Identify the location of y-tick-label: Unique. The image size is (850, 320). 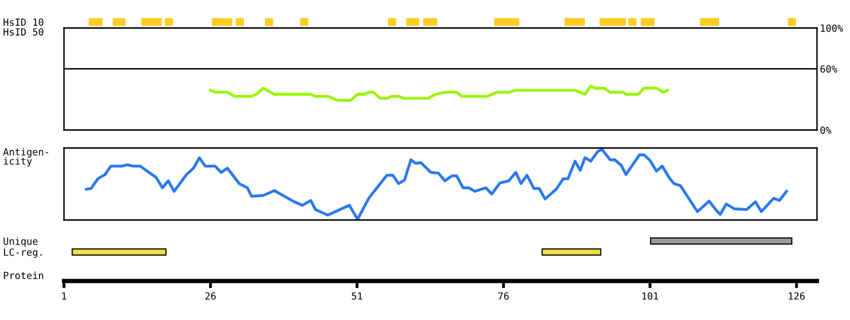
(21, 242).